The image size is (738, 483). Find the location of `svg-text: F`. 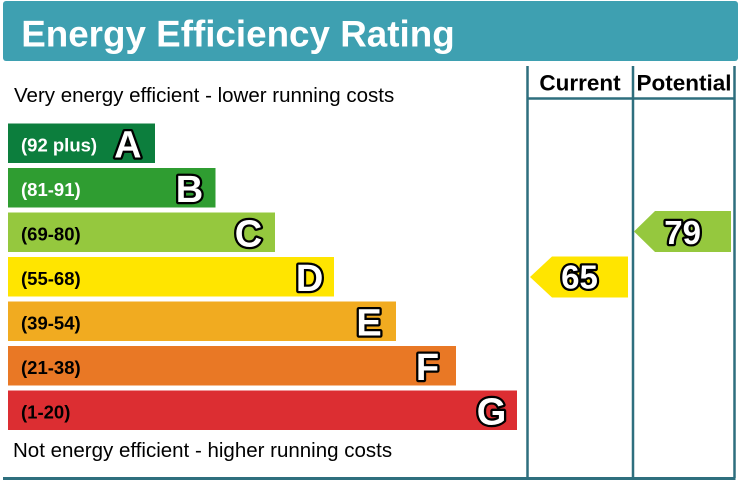

svg-text: F is located at coordinates (427, 368).